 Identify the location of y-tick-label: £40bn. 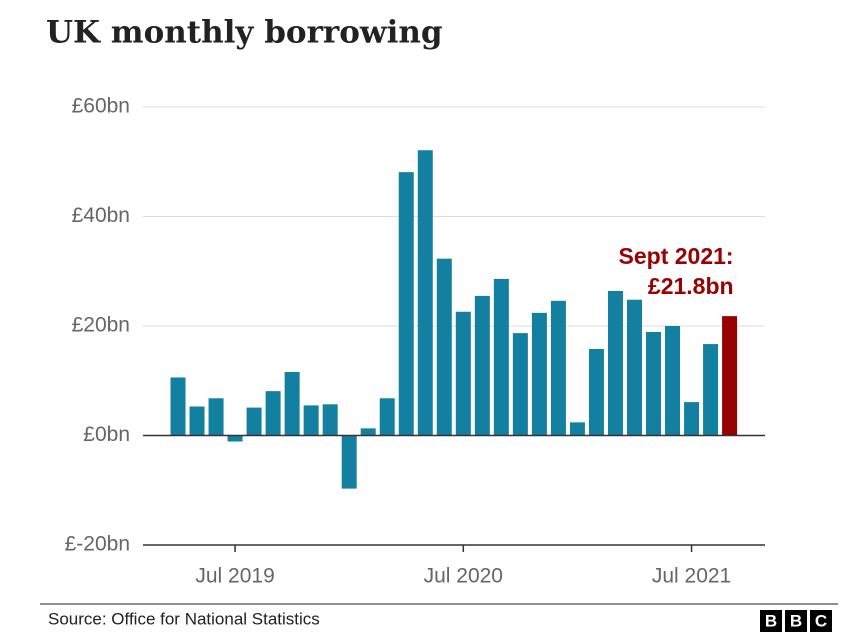
(101, 215).